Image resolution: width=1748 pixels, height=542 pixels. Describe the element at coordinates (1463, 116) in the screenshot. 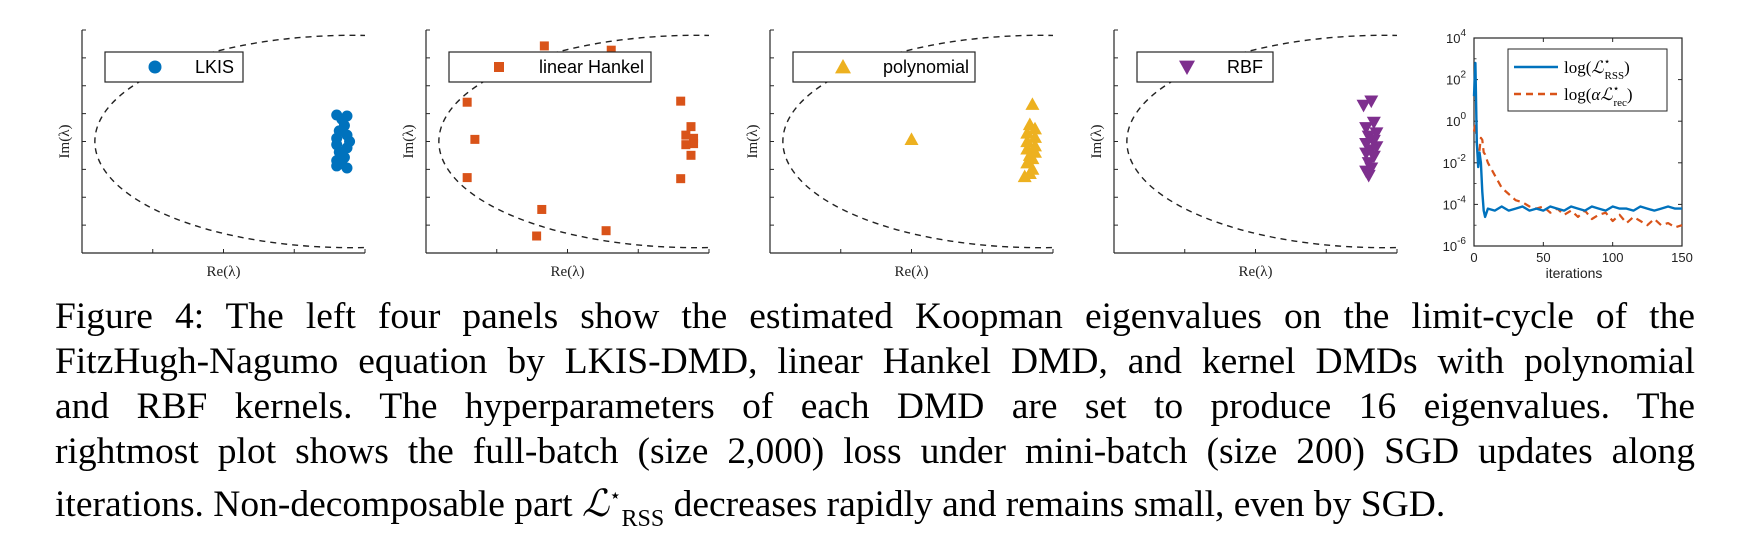

I see `y-tick-exponent: 0` at that location.